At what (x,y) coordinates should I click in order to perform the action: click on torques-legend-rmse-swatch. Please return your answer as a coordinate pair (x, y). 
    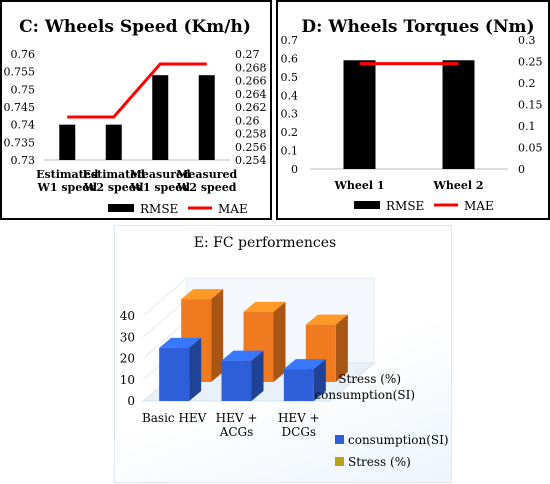
    Looking at the image, I should click on (367, 205).